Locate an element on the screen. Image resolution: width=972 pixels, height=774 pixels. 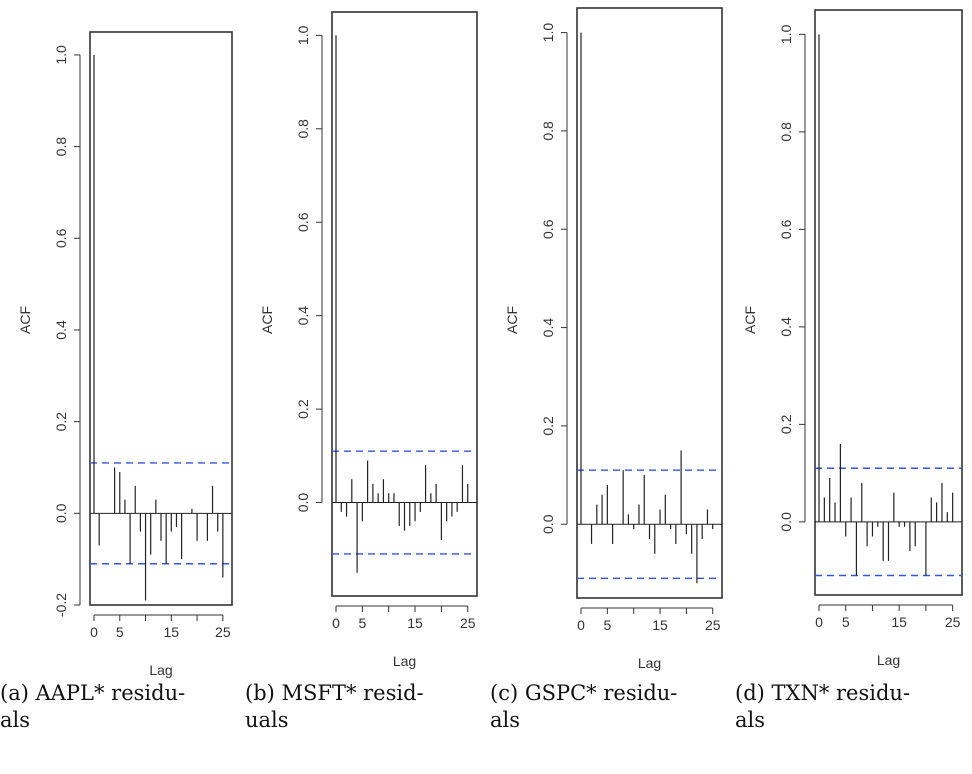
caption-a: (a) AAPL* residu- als is located at coordinates (120, 707).